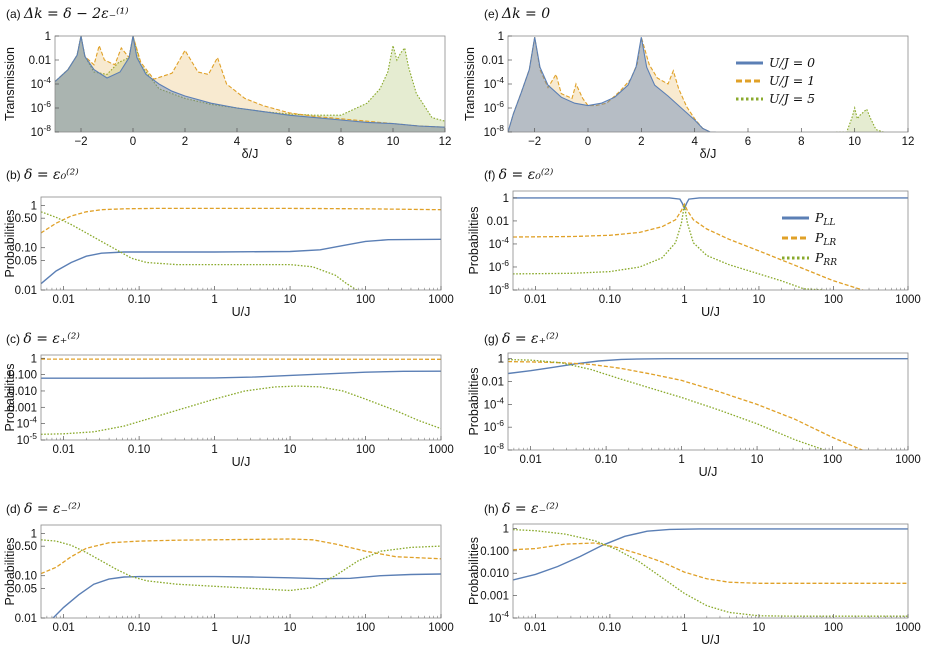  What do you see at coordinates (708, 154) in the screenshot?
I see `x-axis-label: δ/J` at bounding box center [708, 154].